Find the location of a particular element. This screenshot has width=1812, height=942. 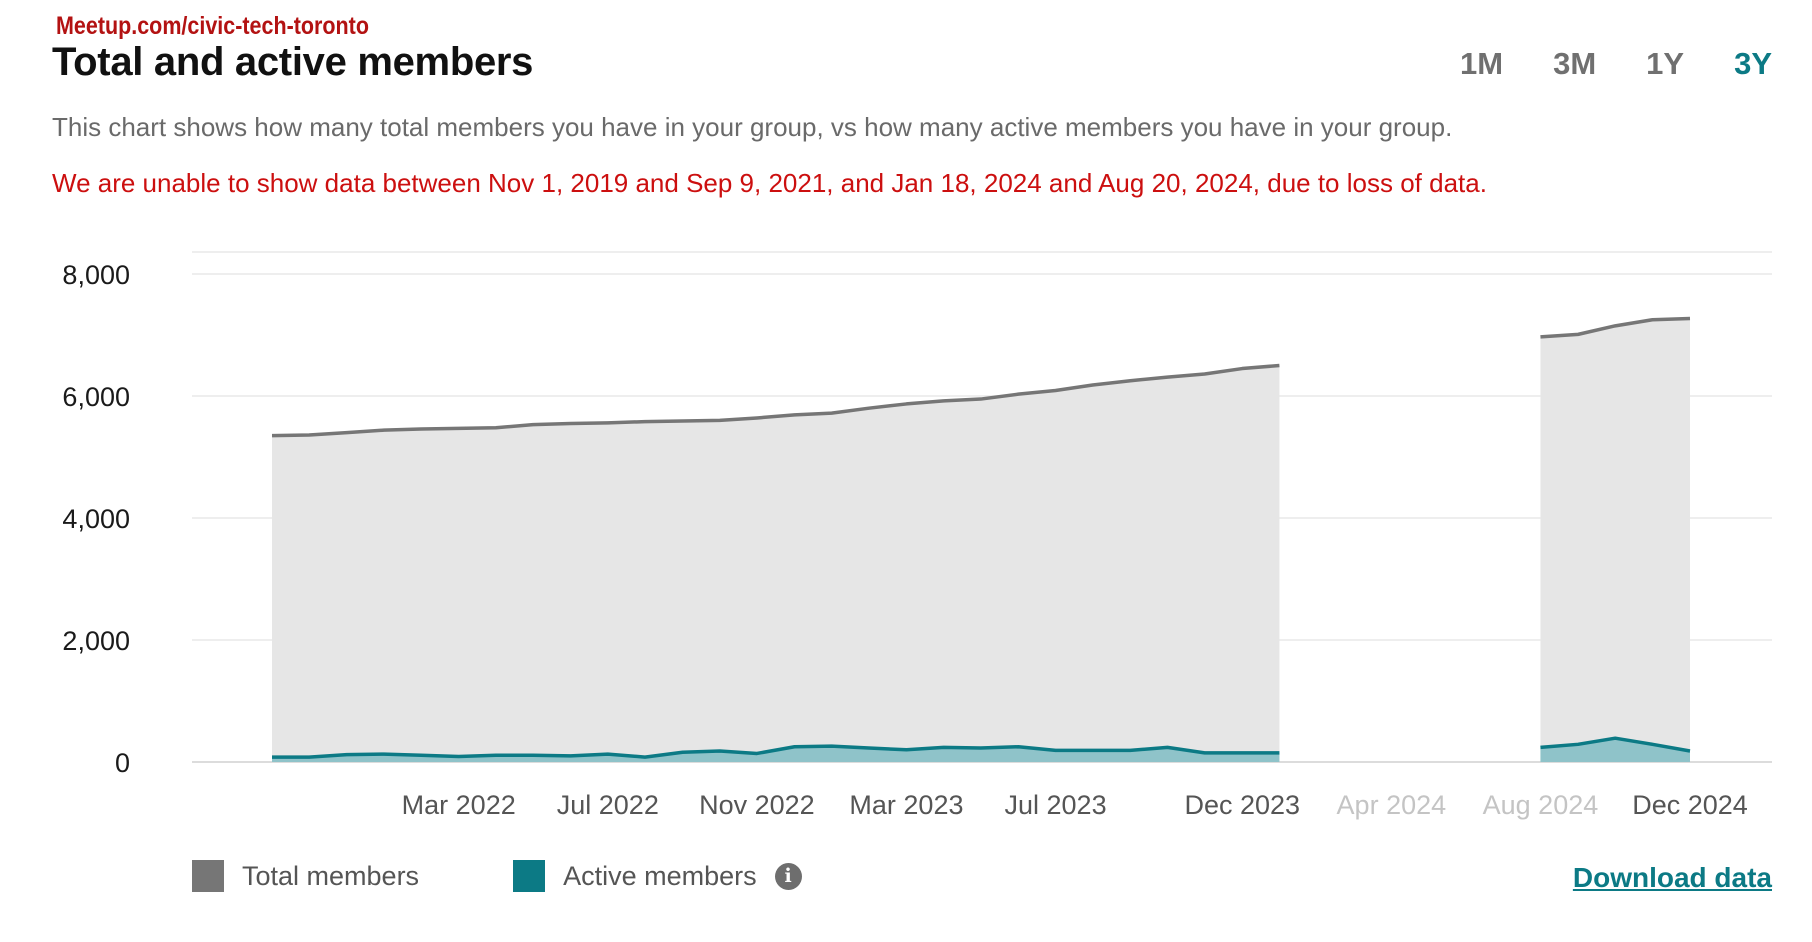

x-tick-label: Dec 2023 is located at coordinates (1242, 805).